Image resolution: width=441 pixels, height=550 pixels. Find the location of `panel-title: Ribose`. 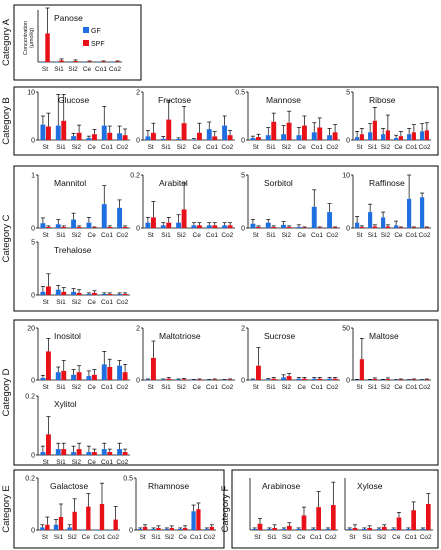

panel-title: Ribose is located at coordinates (382, 100).